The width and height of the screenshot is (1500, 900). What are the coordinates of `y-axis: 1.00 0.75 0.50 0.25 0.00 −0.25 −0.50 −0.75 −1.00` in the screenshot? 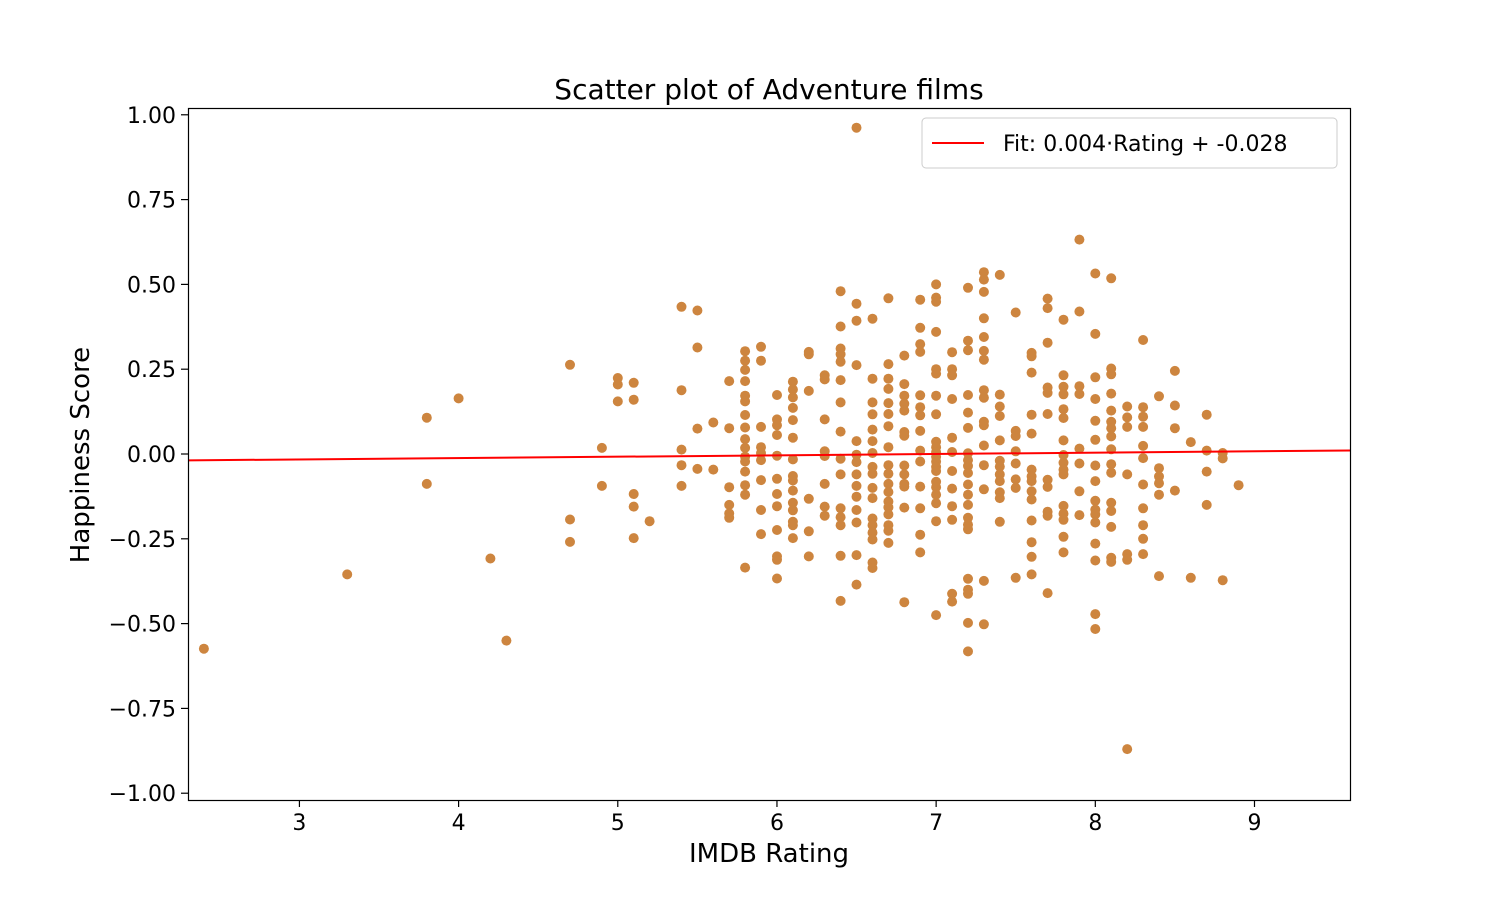 It's located at (148, 455).